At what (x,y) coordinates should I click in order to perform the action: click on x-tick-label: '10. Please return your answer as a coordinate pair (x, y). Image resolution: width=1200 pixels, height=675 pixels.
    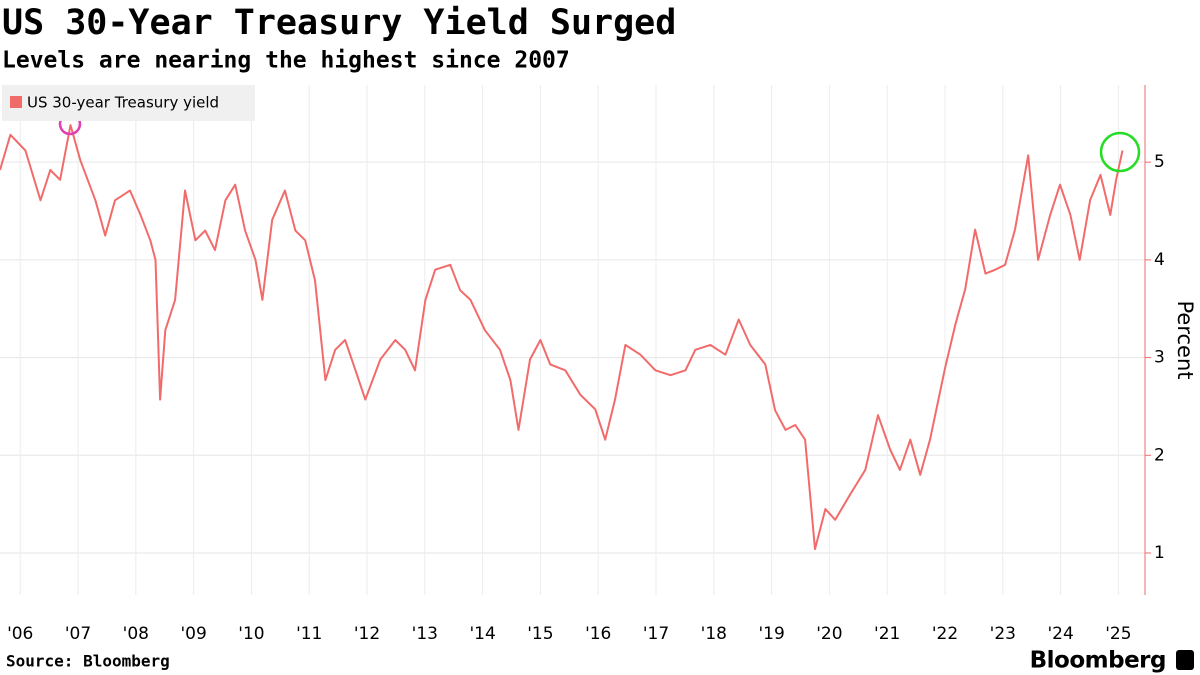
    Looking at the image, I should click on (251, 634).